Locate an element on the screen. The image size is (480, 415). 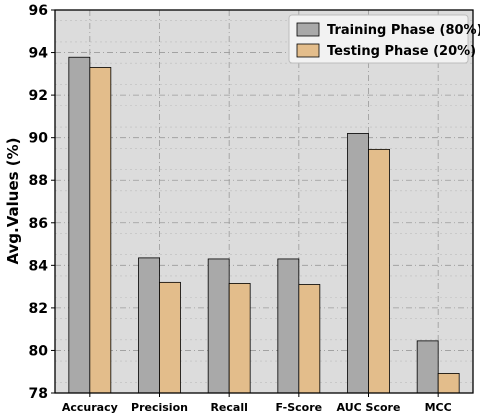
legend-box is located at coordinates (378, 39).